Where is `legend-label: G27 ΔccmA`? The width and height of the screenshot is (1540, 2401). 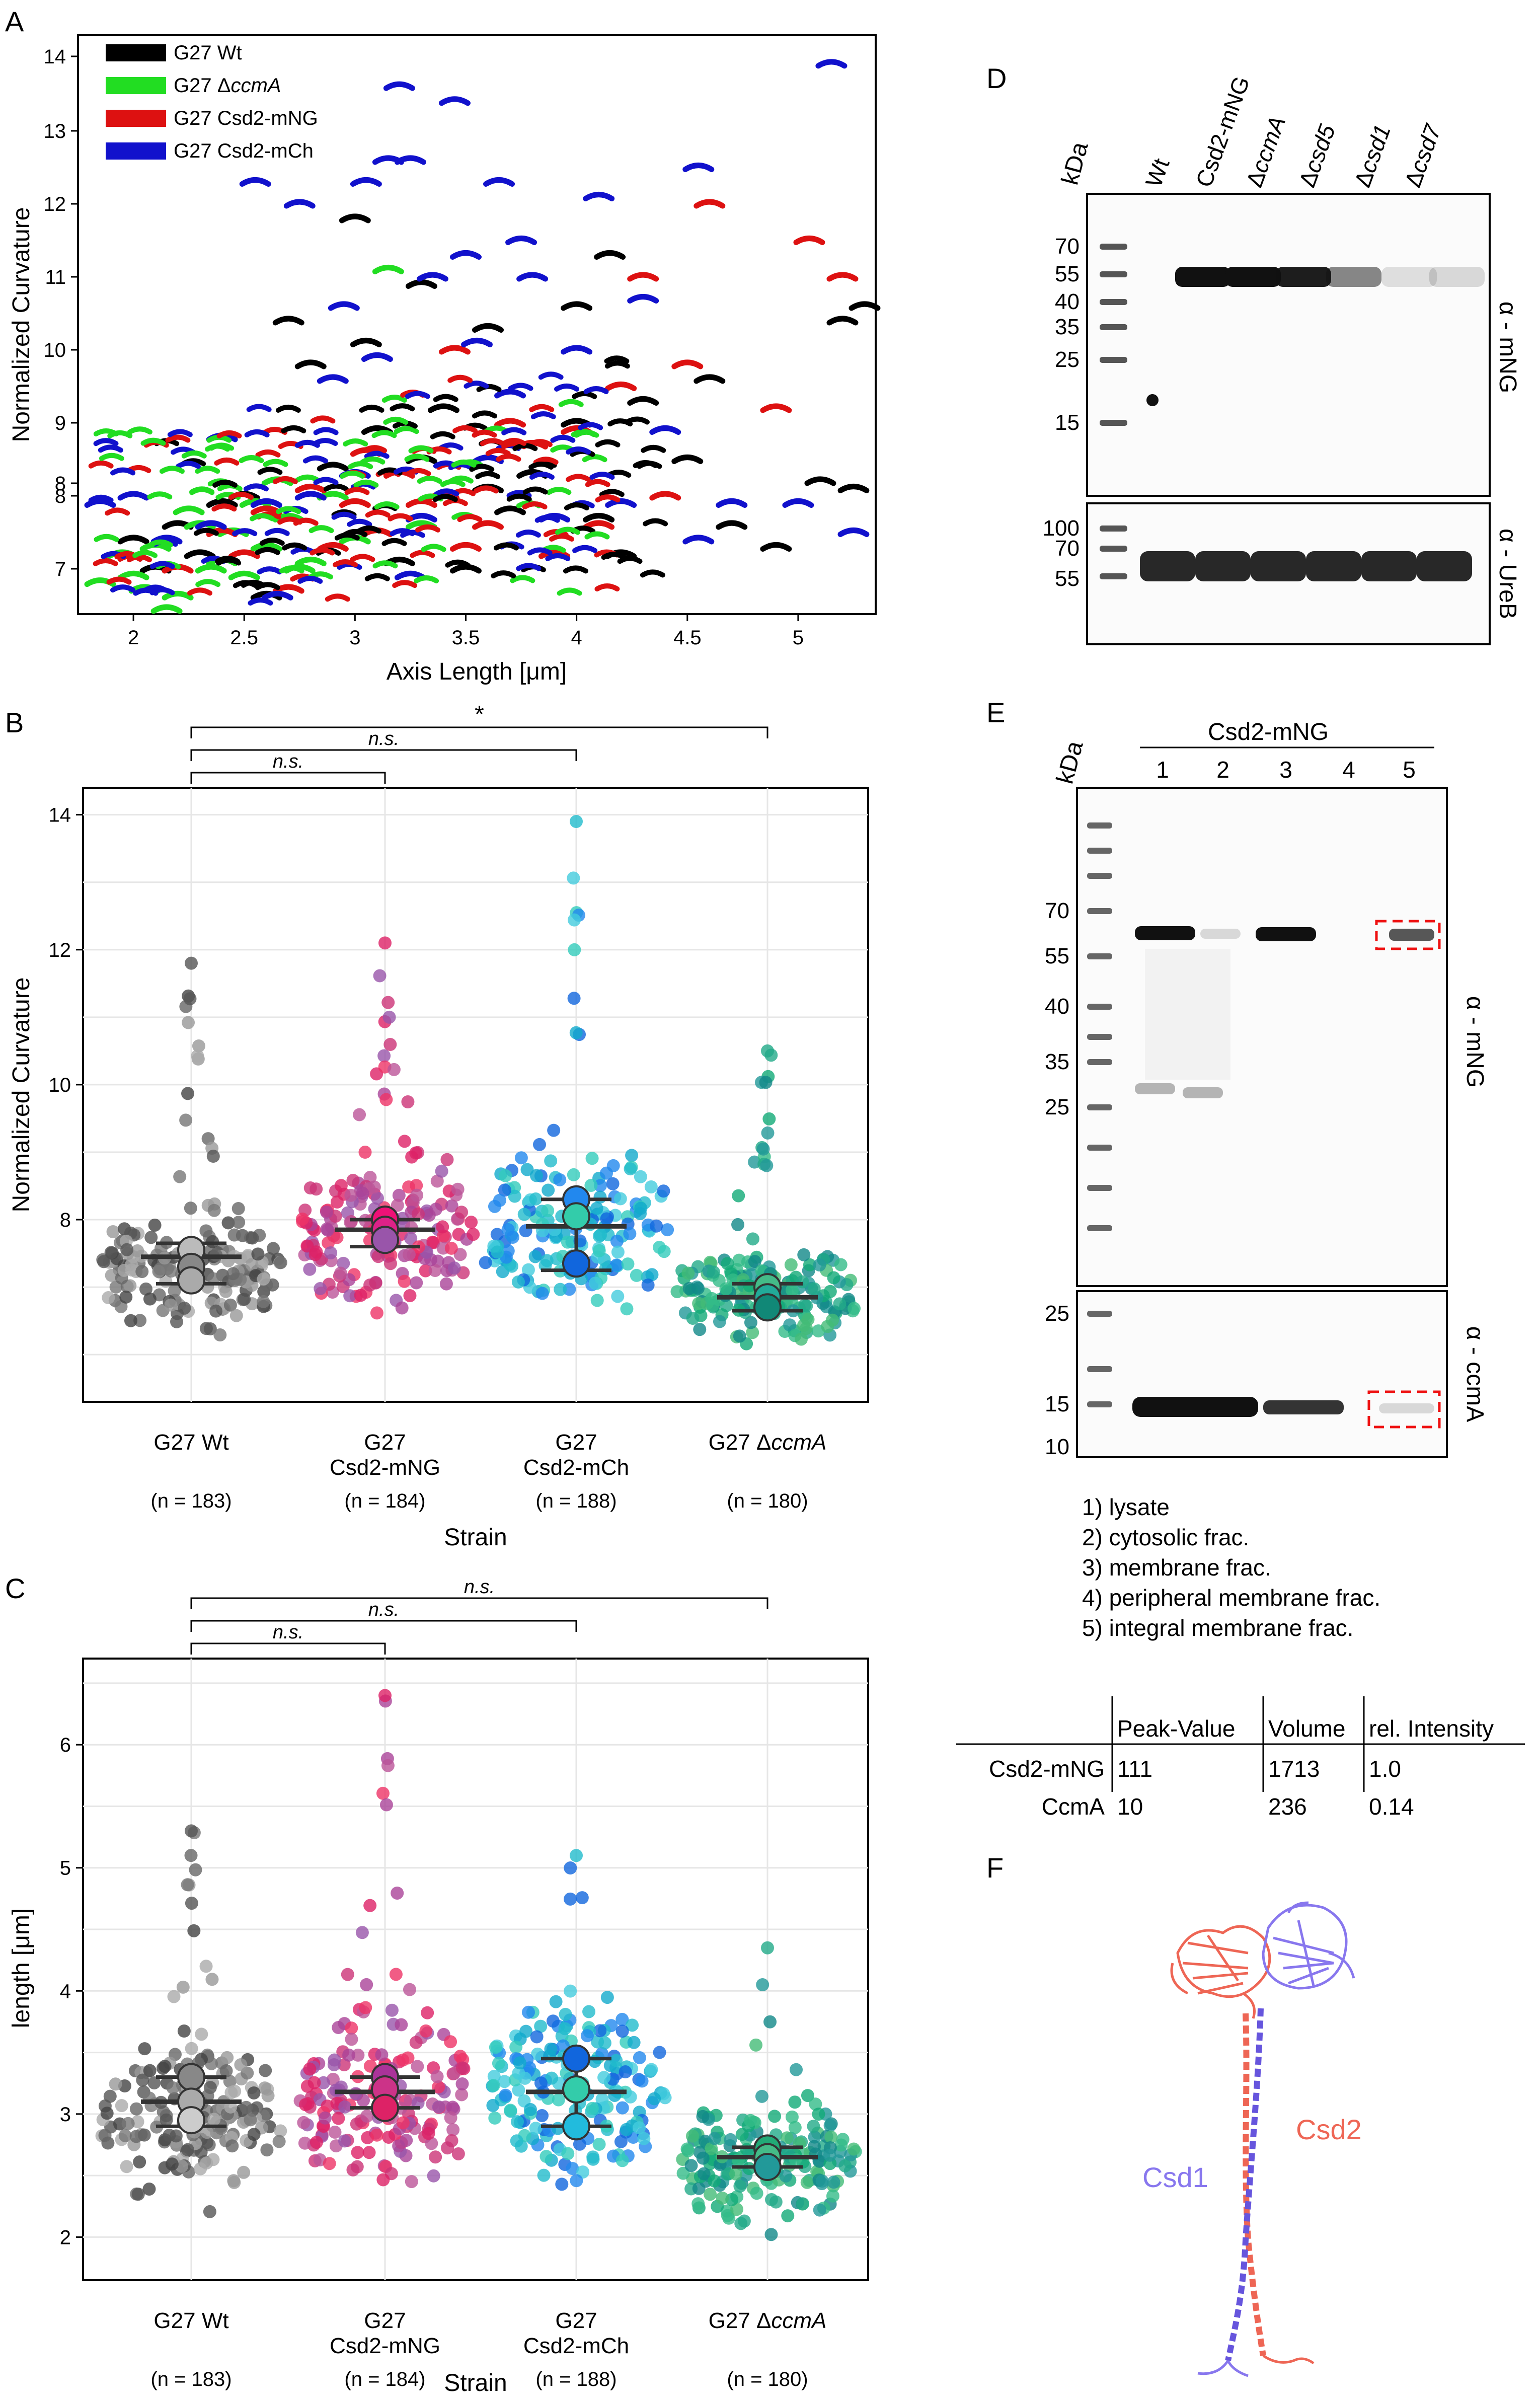 legend-label: G27 ΔccmA is located at coordinates (227, 85).